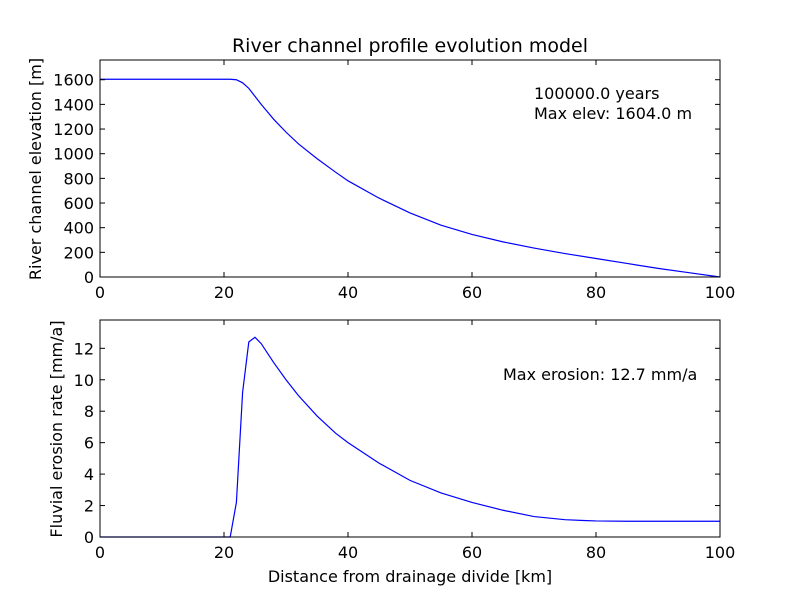 The height and width of the screenshot is (597, 800). I want to click on elevation-x-tick-label: 0, so click(100, 292).